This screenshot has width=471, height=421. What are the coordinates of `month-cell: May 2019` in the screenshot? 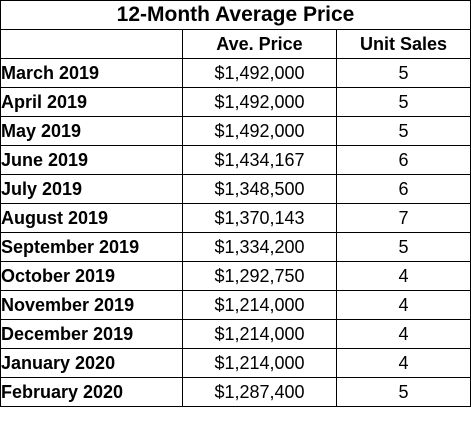 It's located at (91, 131).